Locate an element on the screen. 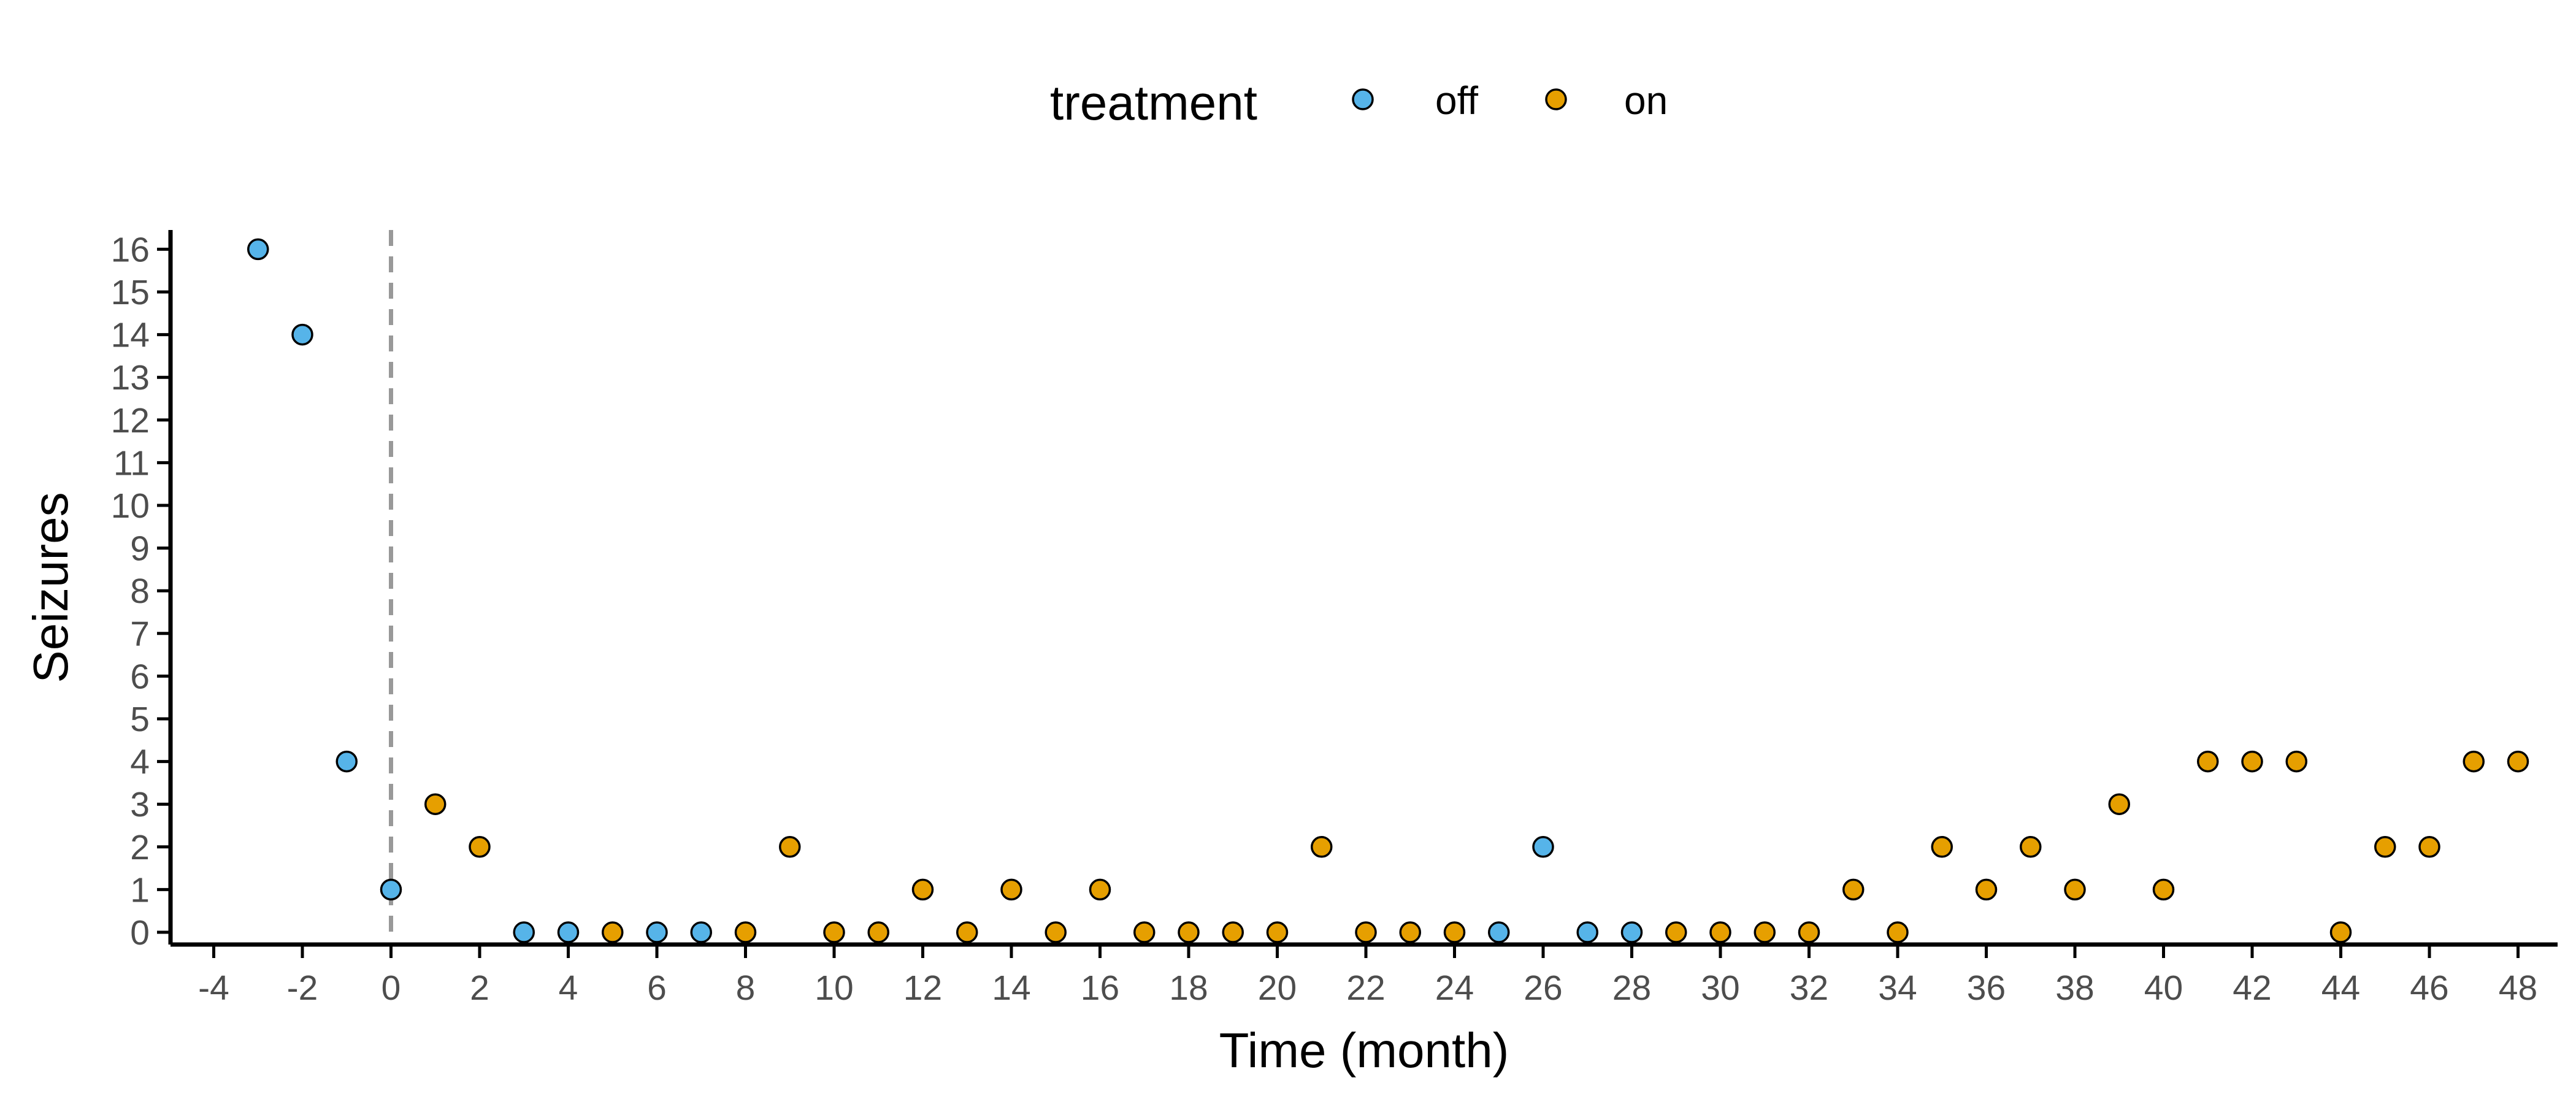 Image resolution: width=2576 pixels, height=1104 pixels. x-tick-label: 12 is located at coordinates (922, 988).